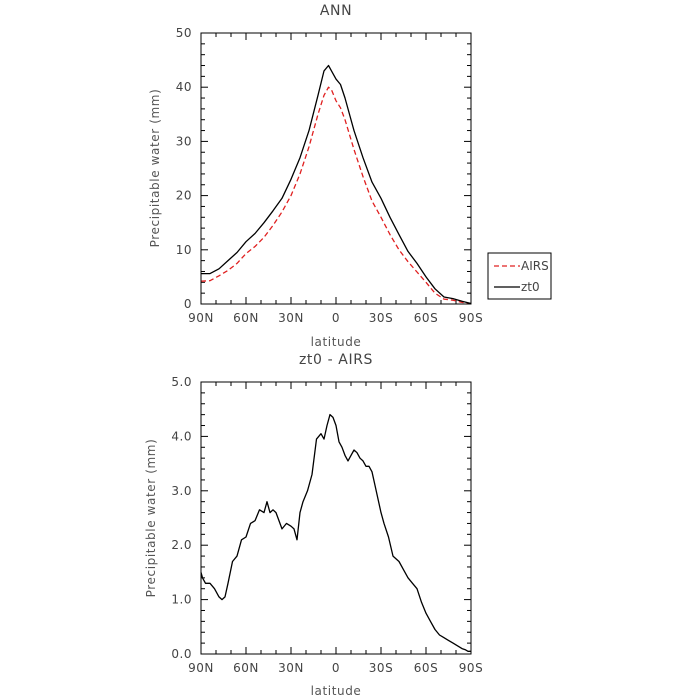 Image resolution: width=700 pixels, height=700 pixels. Describe the element at coordinates (336, 360) in the screenshot. I see `chart-title: zt0 - AIRS` at that location.